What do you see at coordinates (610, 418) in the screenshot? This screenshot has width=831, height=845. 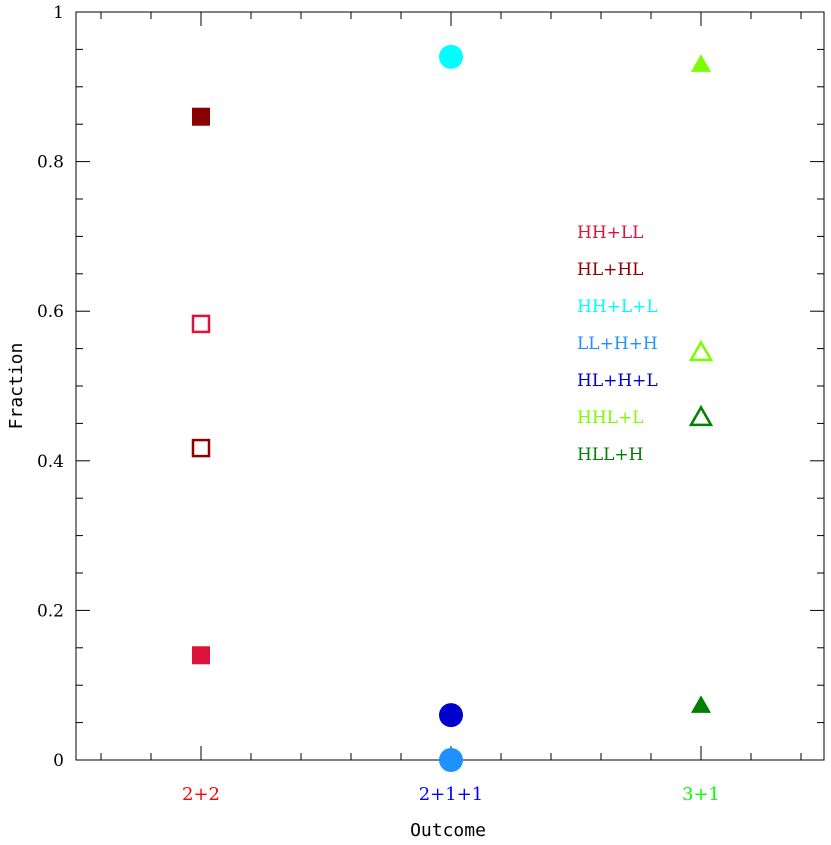 I see `legend-entry: HHL+L` at bounding box center [610, 418].